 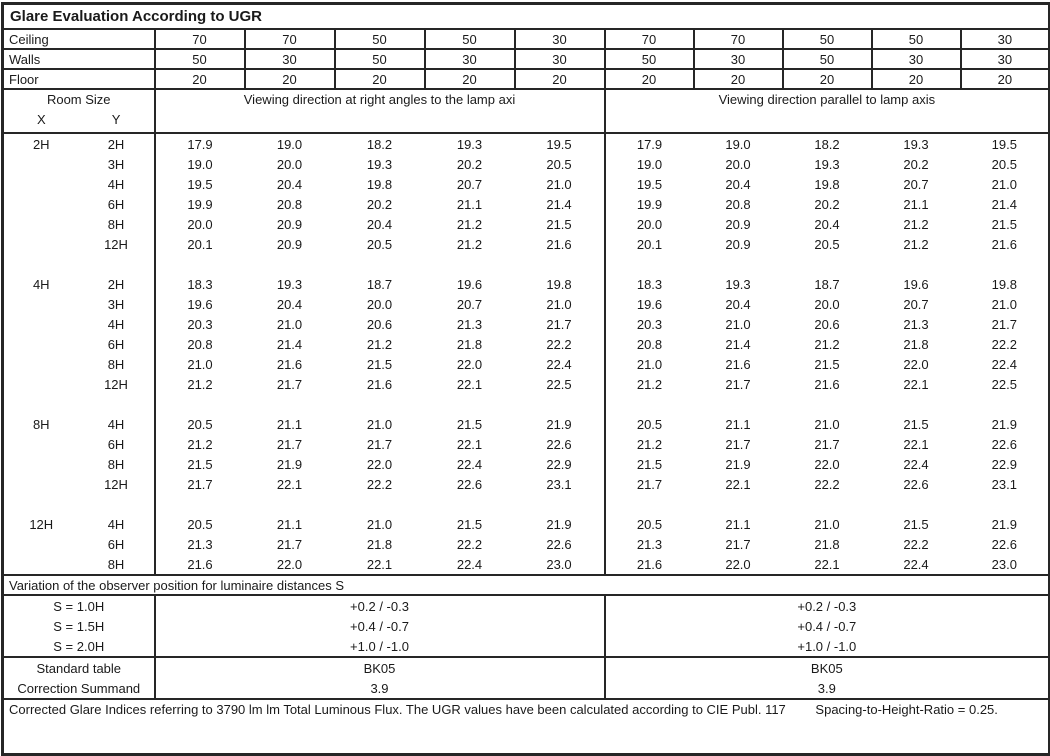 What do you see at coordinates (79, 646) in the screenshot?
I see `variation-label: S = 2.0H` at bounding box center [79, 646].